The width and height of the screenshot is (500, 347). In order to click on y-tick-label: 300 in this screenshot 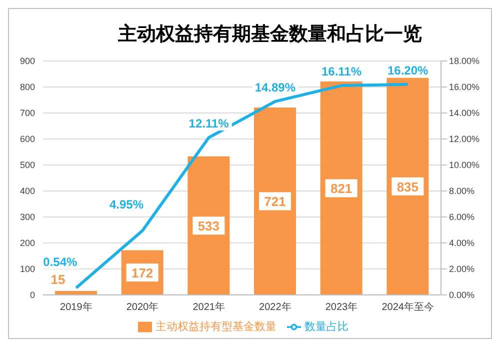, I will do `click(27, 217)`.